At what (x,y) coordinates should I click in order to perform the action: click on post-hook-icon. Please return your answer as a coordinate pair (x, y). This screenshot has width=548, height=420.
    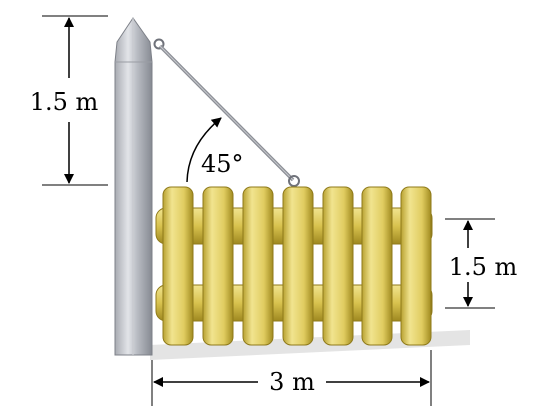
    Looking at the image, I should click on (159, 44).